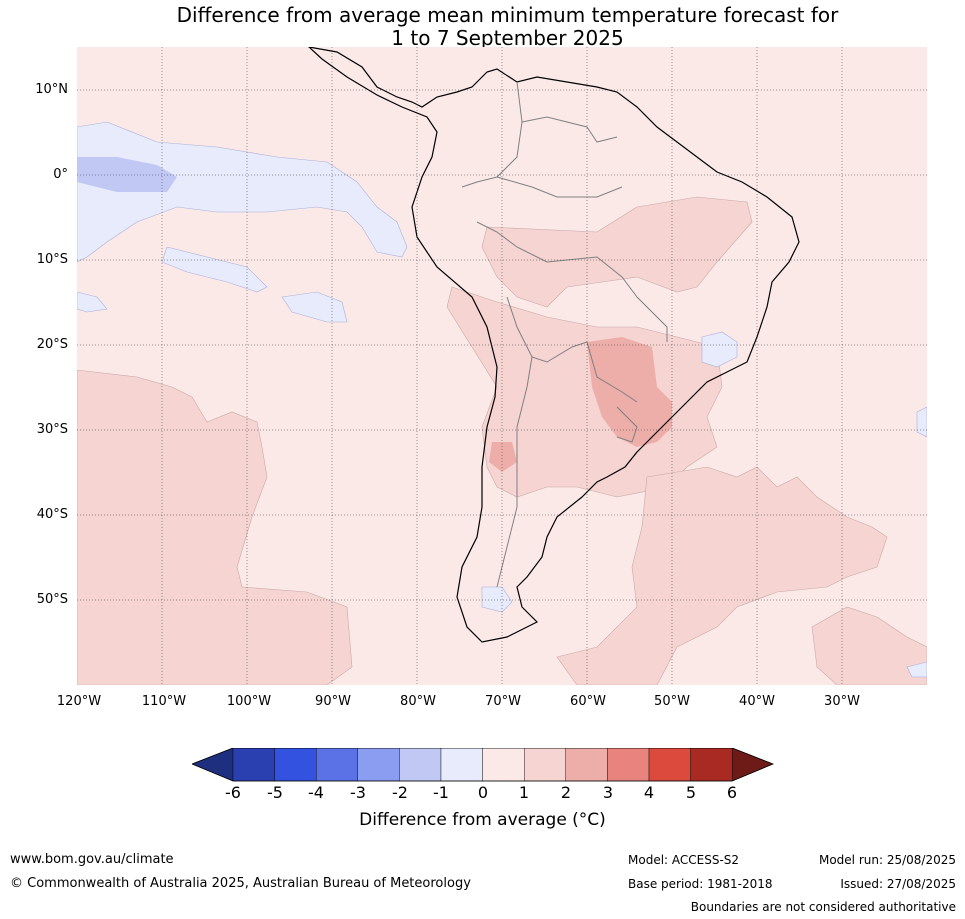 This screenshot has width=965, height=919. Describe the element at coordinates (524, 792) in the screenshot. I see `colorbar-tick: 1` at that location.